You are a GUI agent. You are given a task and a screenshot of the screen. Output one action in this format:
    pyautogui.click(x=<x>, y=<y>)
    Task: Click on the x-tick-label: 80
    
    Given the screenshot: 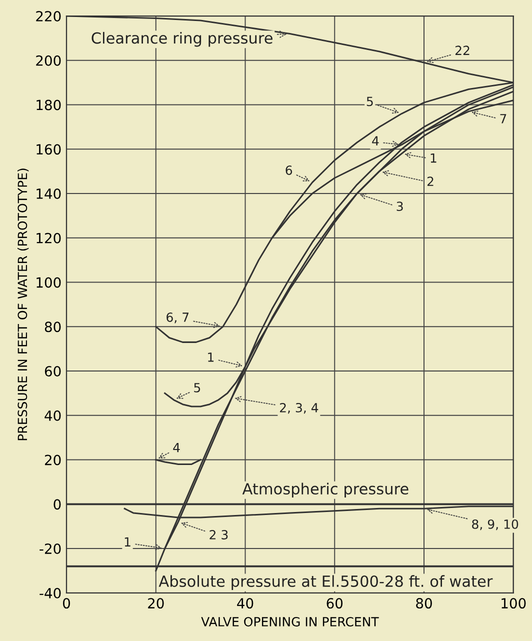 What is the action you would take?
    pyautogui.click(x=424, y=603)
    